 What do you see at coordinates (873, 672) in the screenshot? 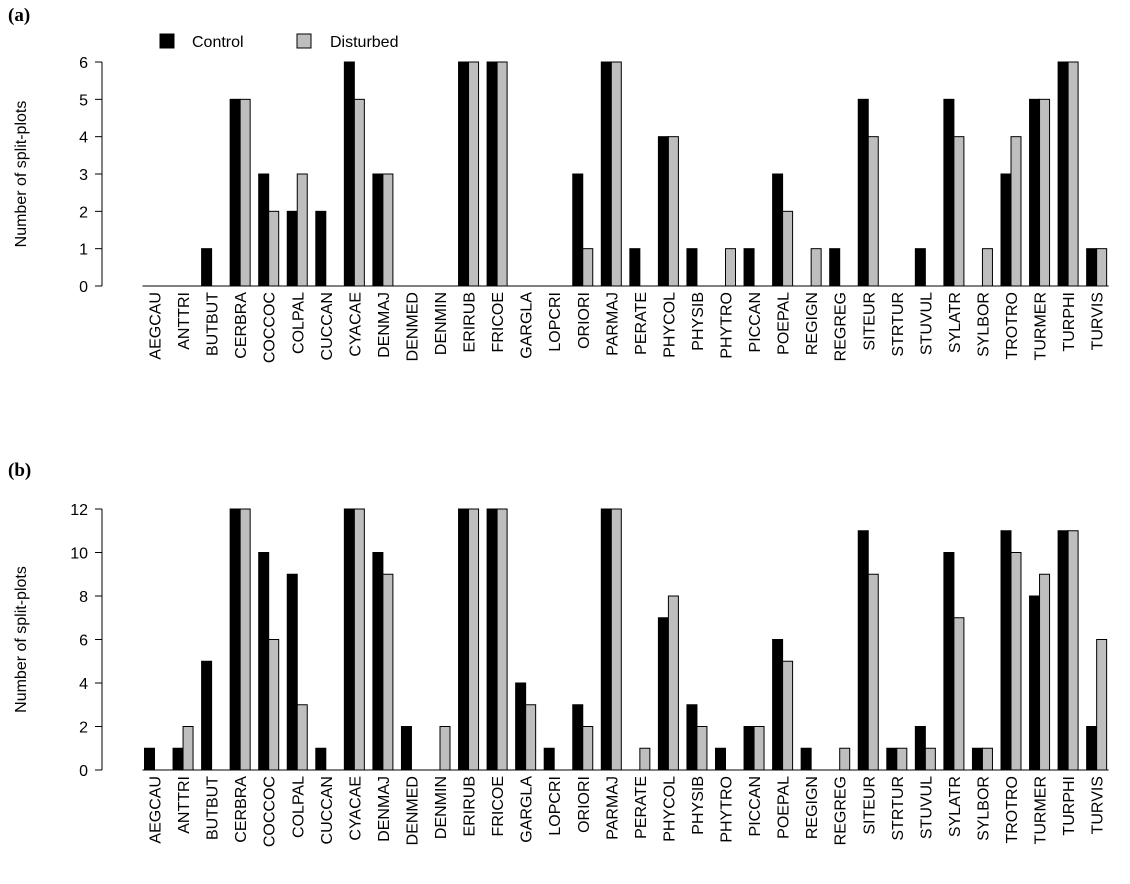
I see `bar-disturbed-siteur` at bounding box center [873, 672].